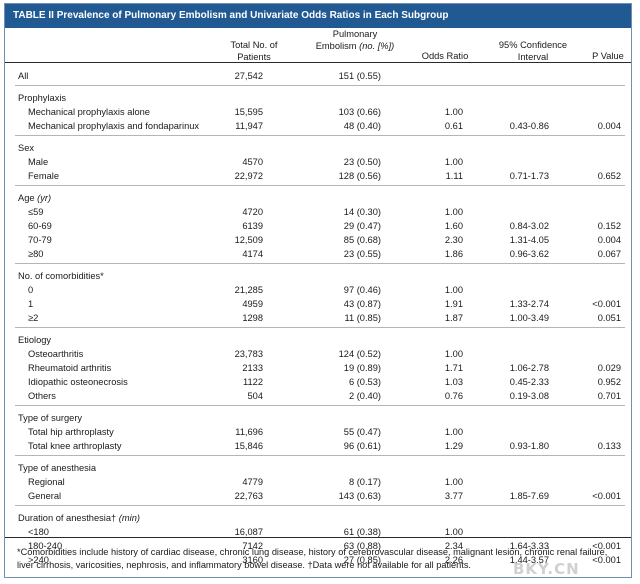  Describe the element at coordinates (114, 126) in the screenshot. I see `row-label: Mechanical prophylaxis and fondaparinux` at that location.